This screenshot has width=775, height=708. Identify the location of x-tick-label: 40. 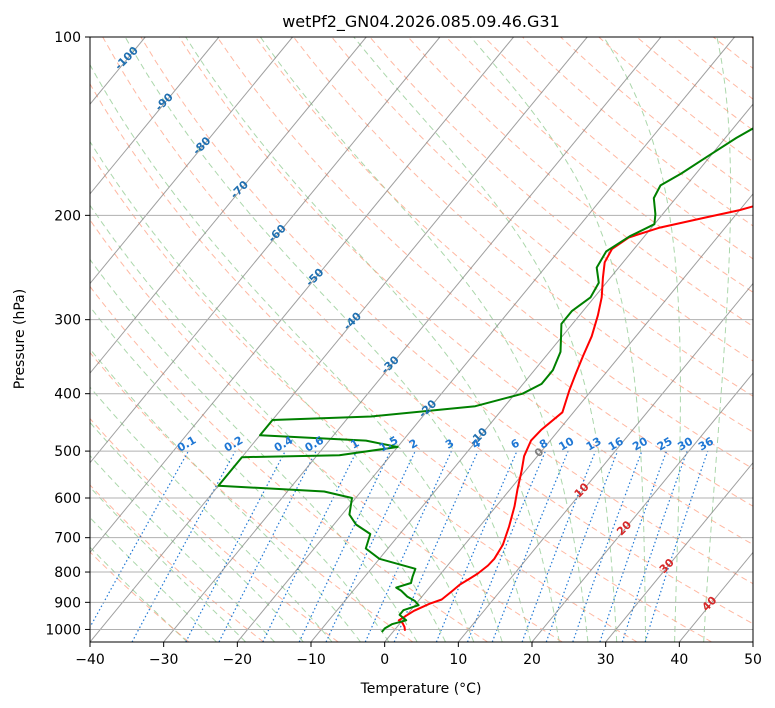
(679, 660).